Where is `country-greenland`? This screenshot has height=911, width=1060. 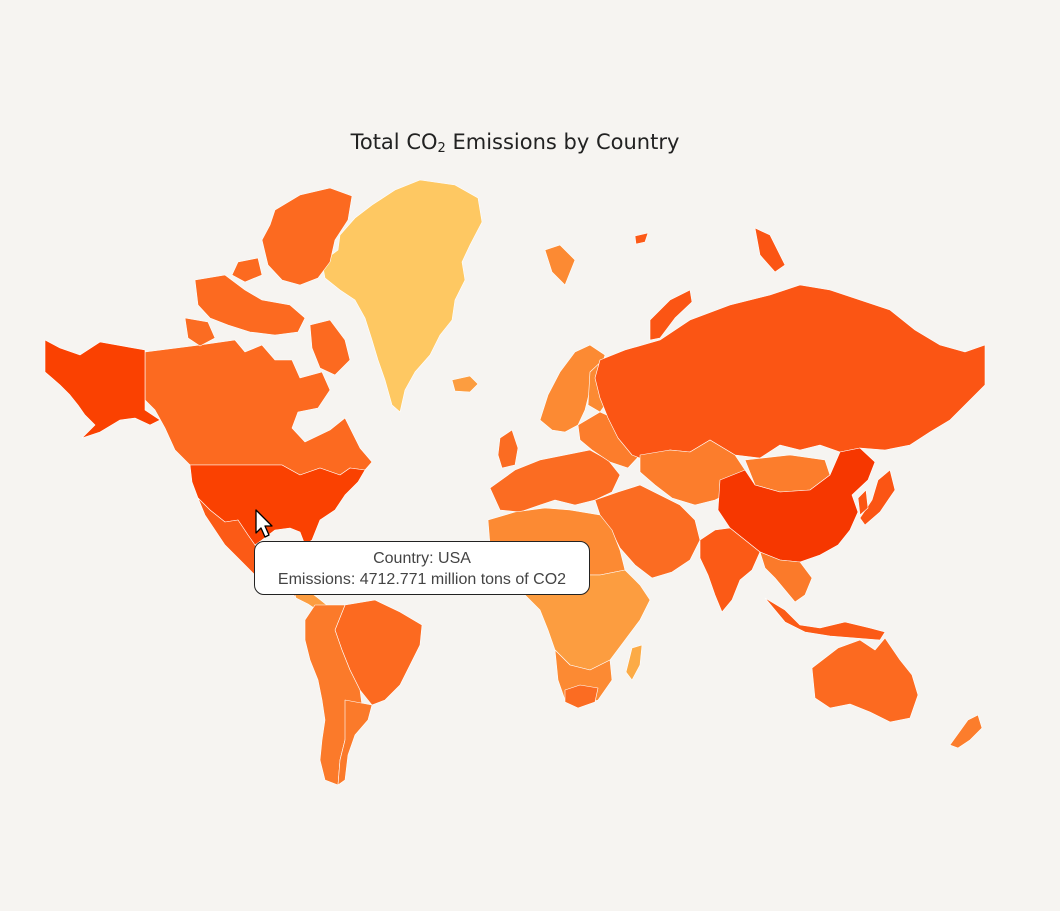 country-greenland is located at coordinates (402, 296).